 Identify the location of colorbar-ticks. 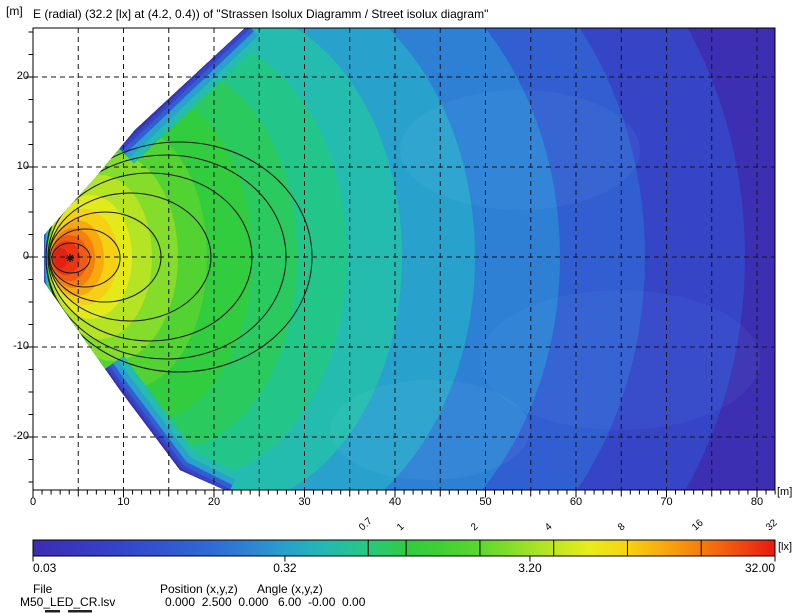
(404, 559).